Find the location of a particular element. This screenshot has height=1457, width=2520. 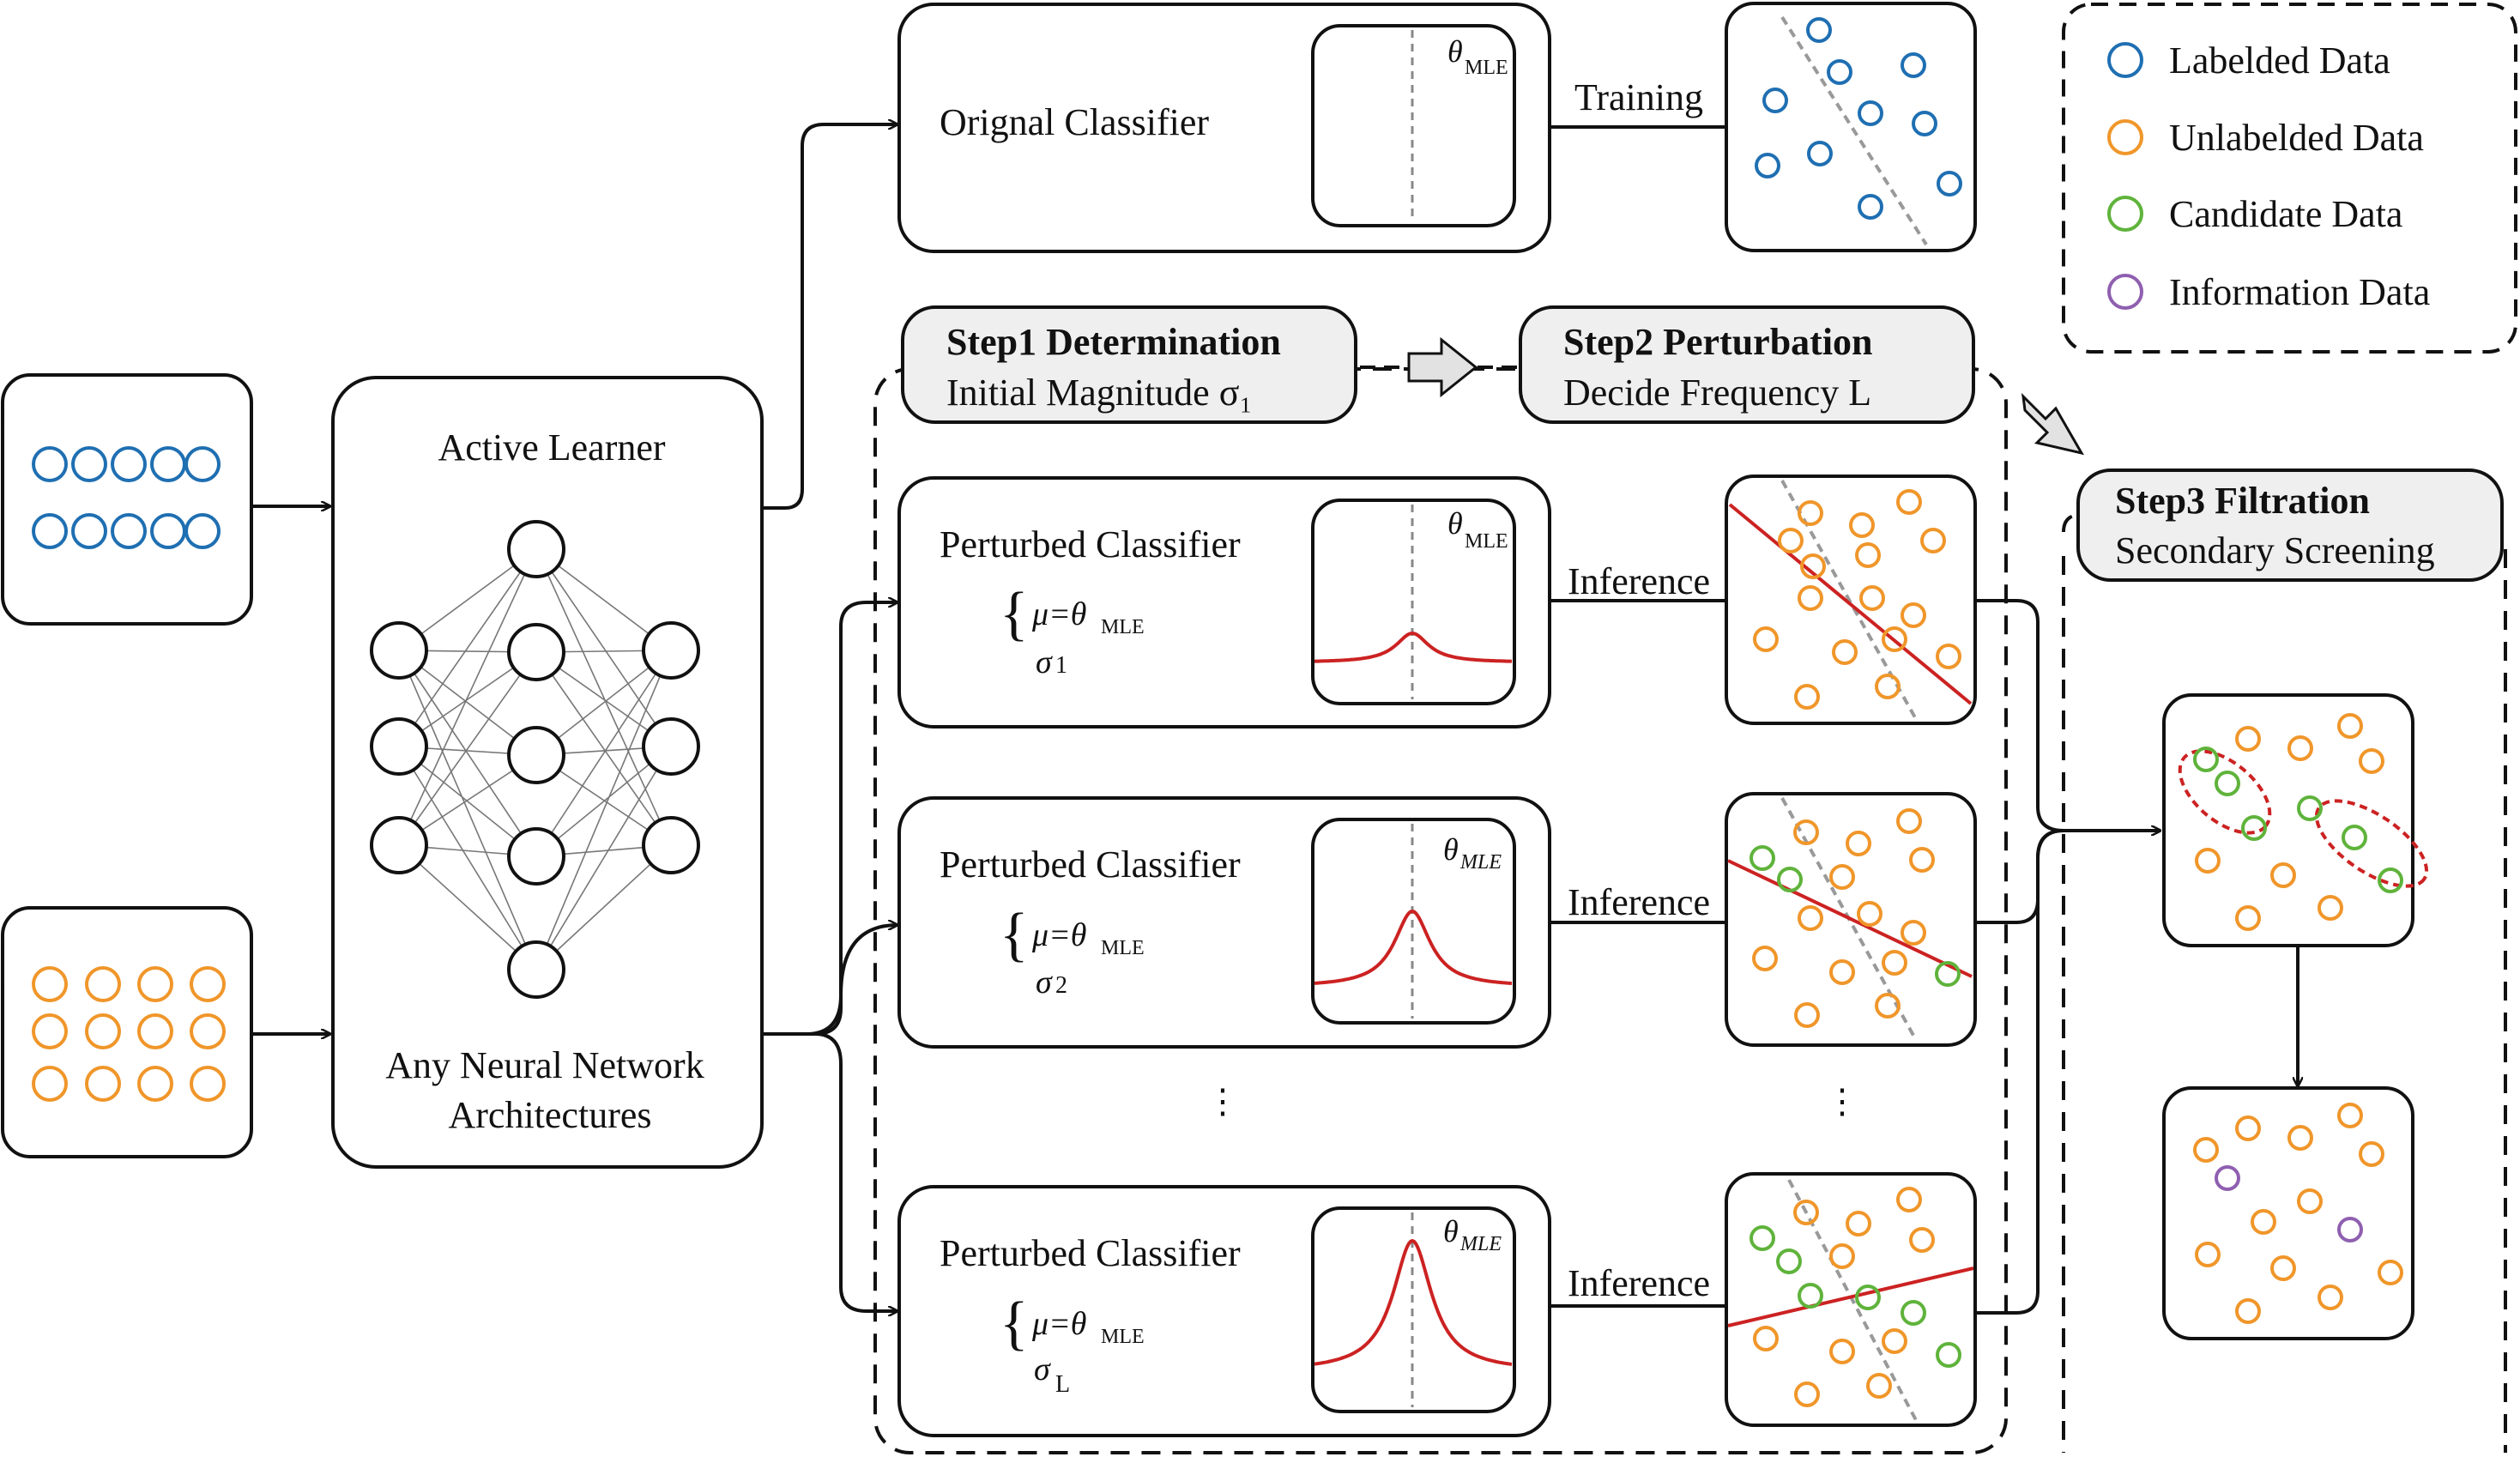

perturbed-classifier-2: Perturbed Classifier { μ=θ MLE σ 2 θ MLE is located at coordinates (1224, 923).